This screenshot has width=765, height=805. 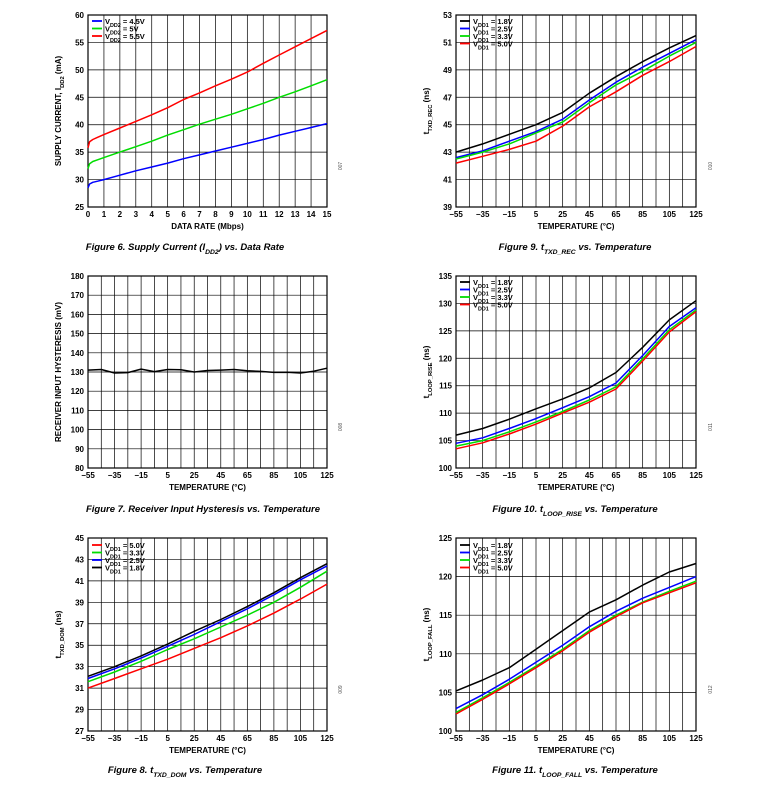 I want to click on y-tick-label: 120, so click(x=446, y=358).